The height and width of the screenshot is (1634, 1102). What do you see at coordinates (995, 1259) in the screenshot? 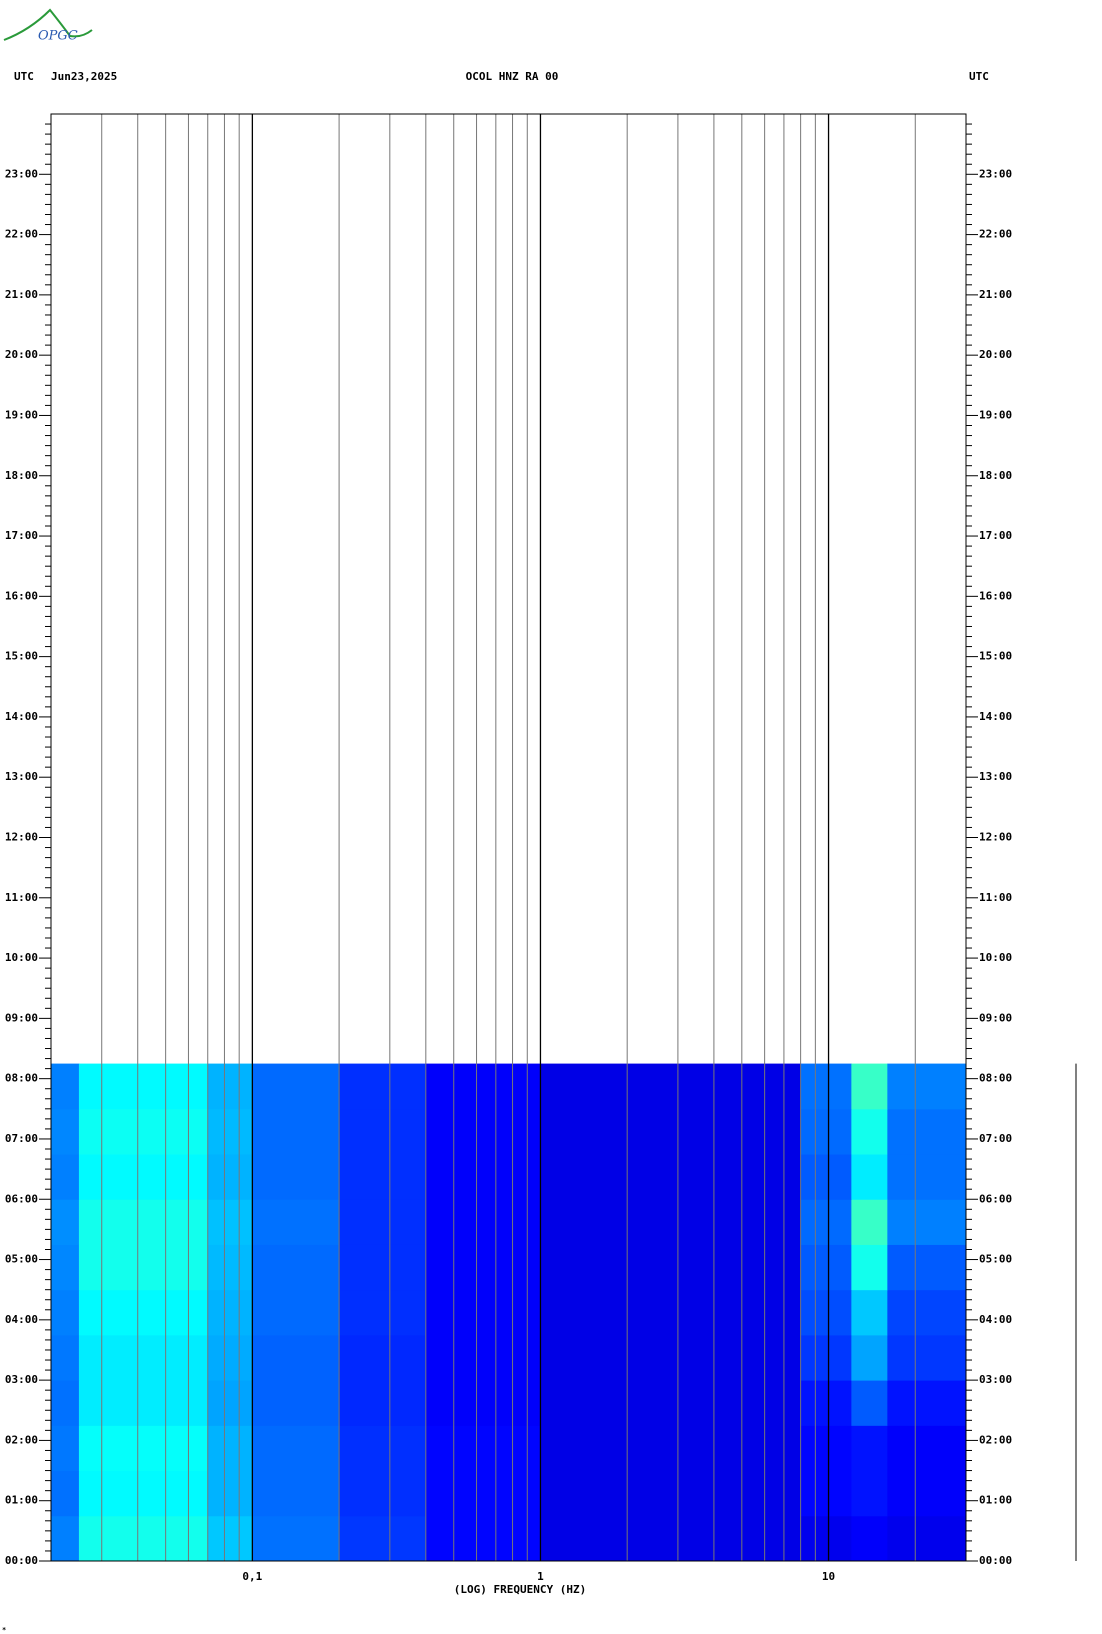
I see `y-tick-label: 05:00` at bounding box center [995, 1259].